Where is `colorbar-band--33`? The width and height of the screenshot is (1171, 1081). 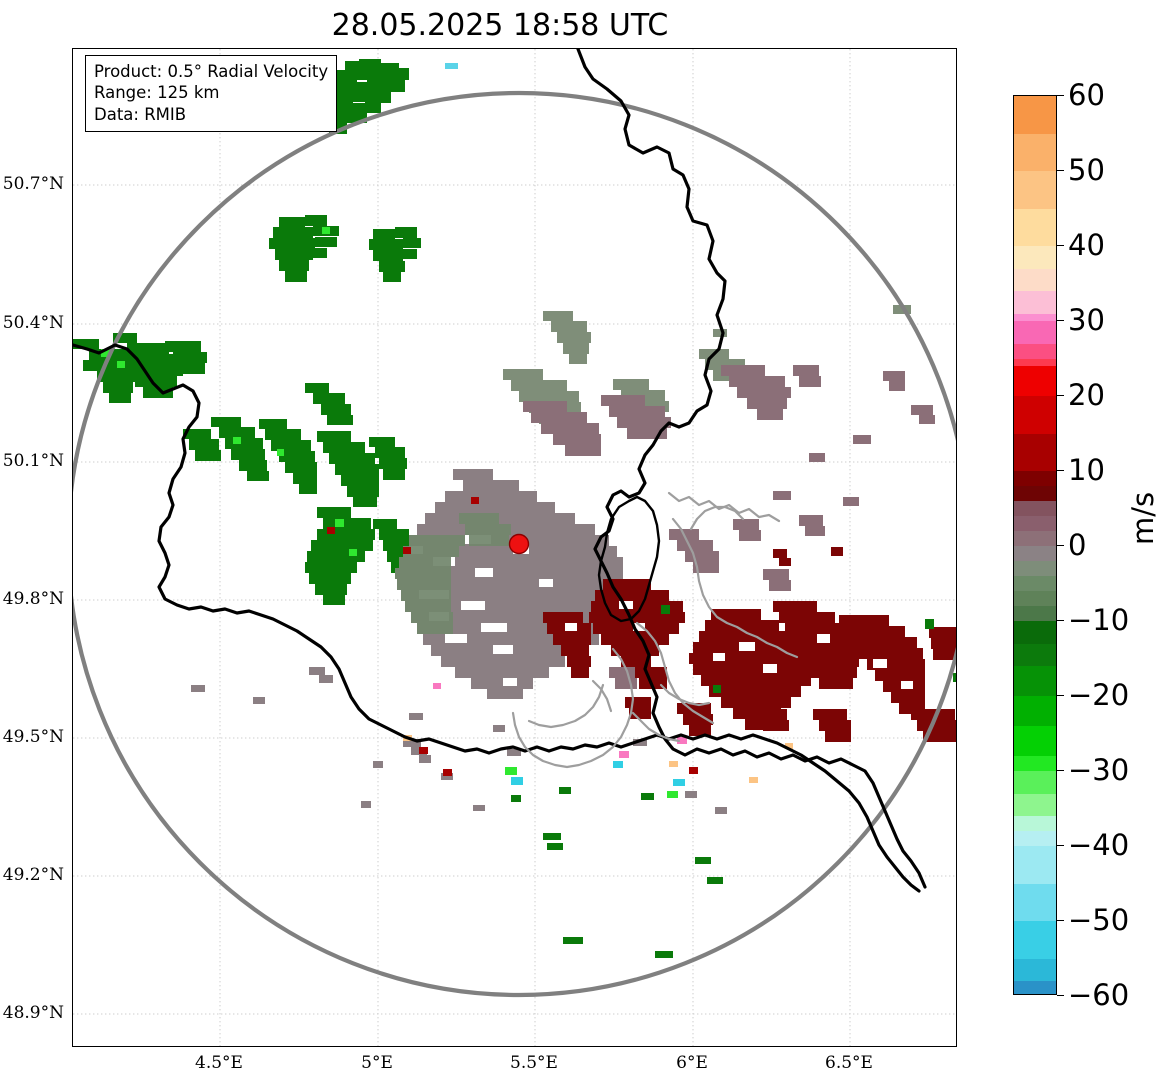
colorbar-band--33 is located at coordinates (1035, 804).